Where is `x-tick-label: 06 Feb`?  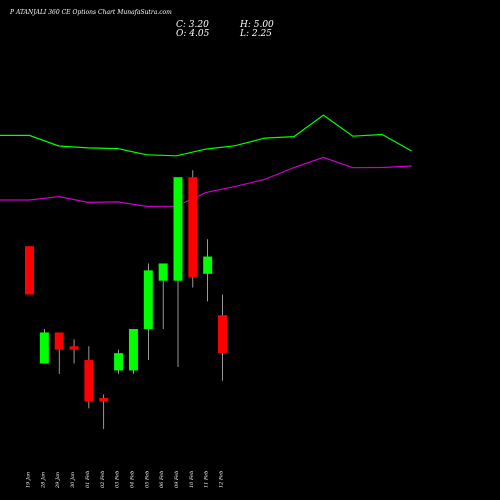
x-tick-label: 06 Feb is located at coordinates (162, 479).